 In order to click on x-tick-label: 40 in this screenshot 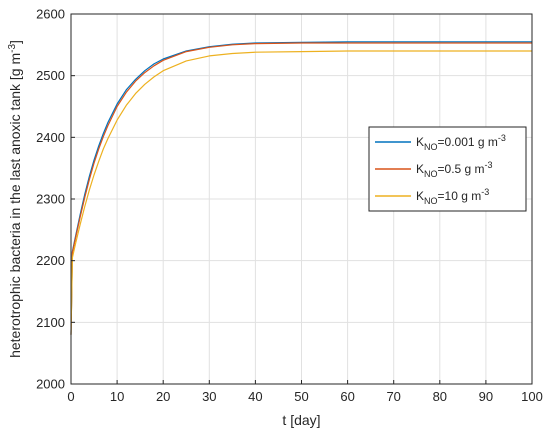, I will do `click(255, 396)`.